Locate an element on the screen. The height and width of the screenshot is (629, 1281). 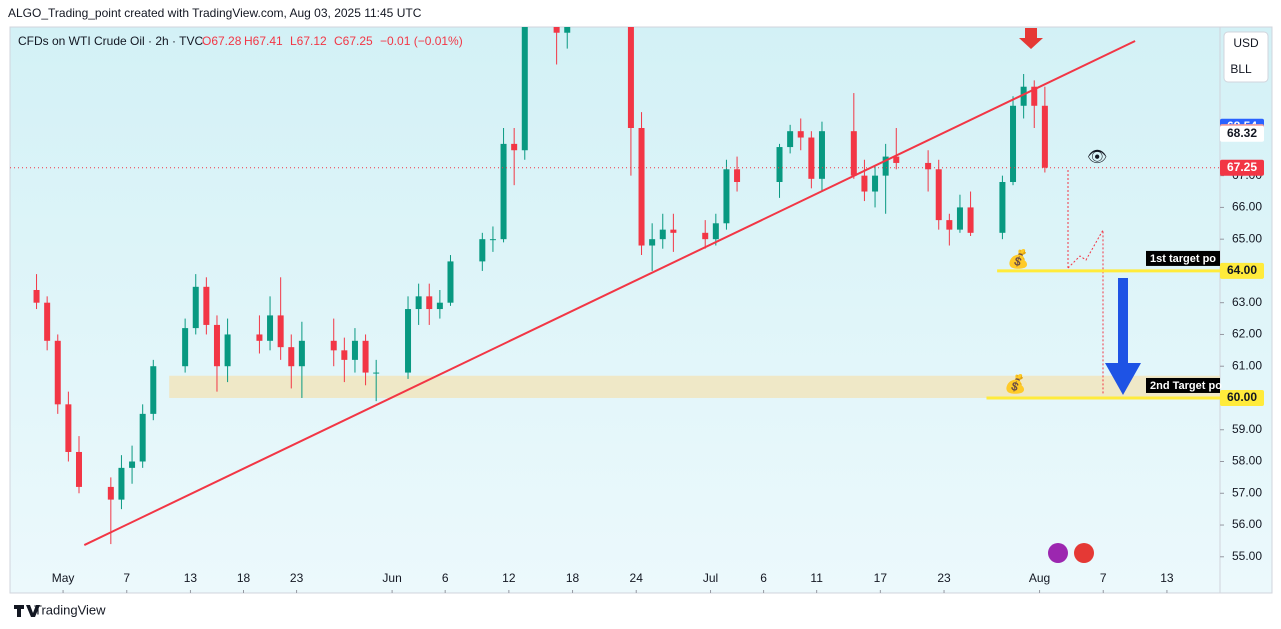
red-arrow is located at coordinates (1031, 38).